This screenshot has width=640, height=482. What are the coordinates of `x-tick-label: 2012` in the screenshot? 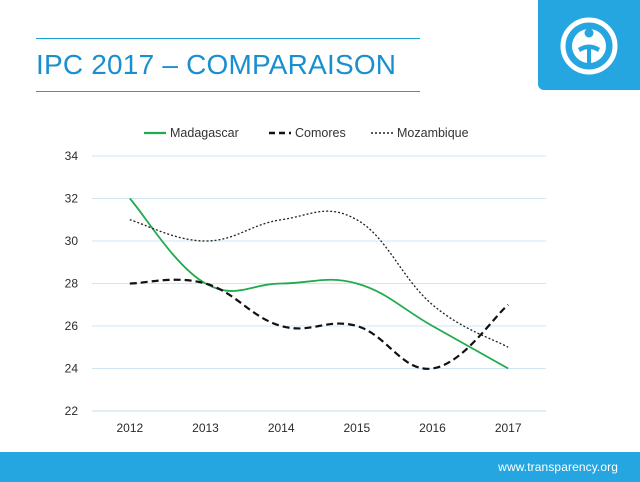 It's located at (129, 428).